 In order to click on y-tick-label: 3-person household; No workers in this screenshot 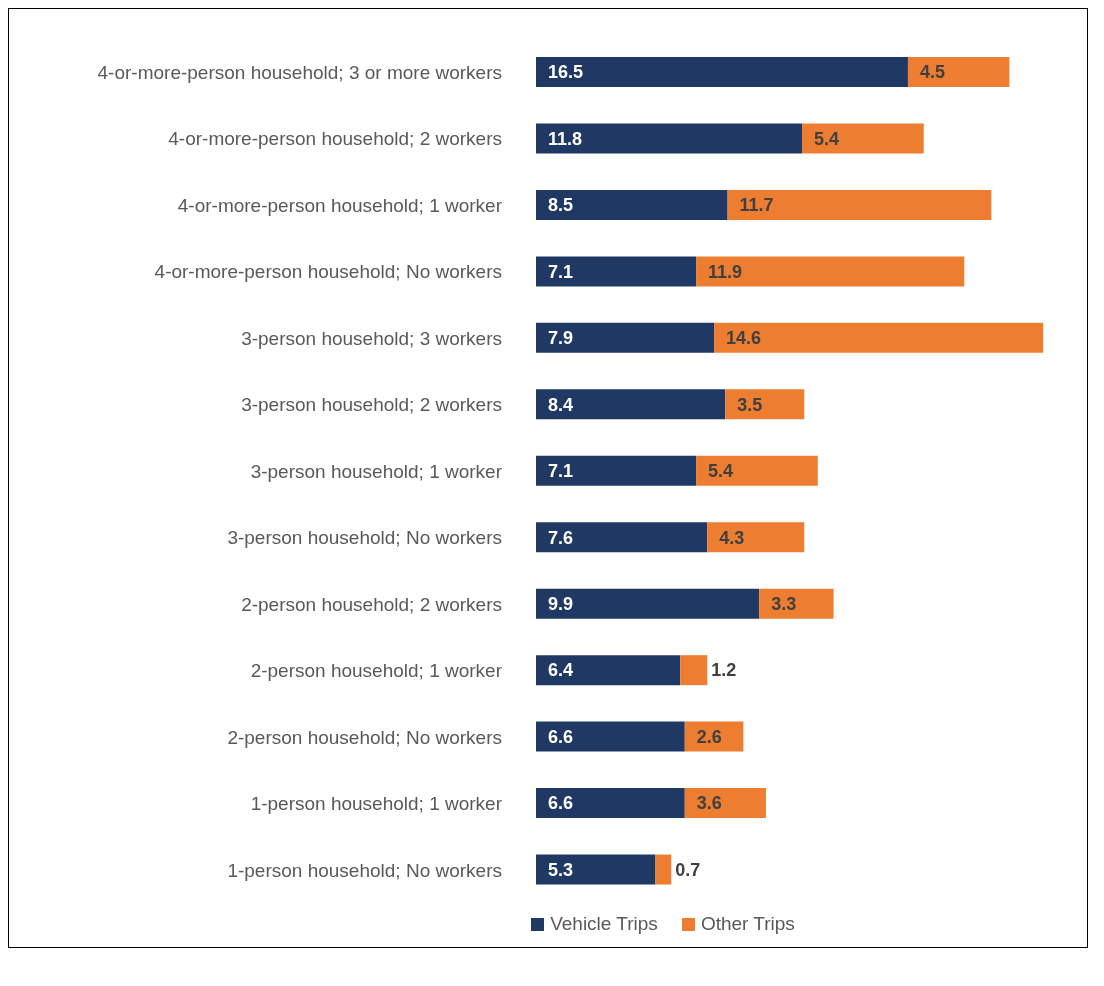, I will do `click(364, 538)`.